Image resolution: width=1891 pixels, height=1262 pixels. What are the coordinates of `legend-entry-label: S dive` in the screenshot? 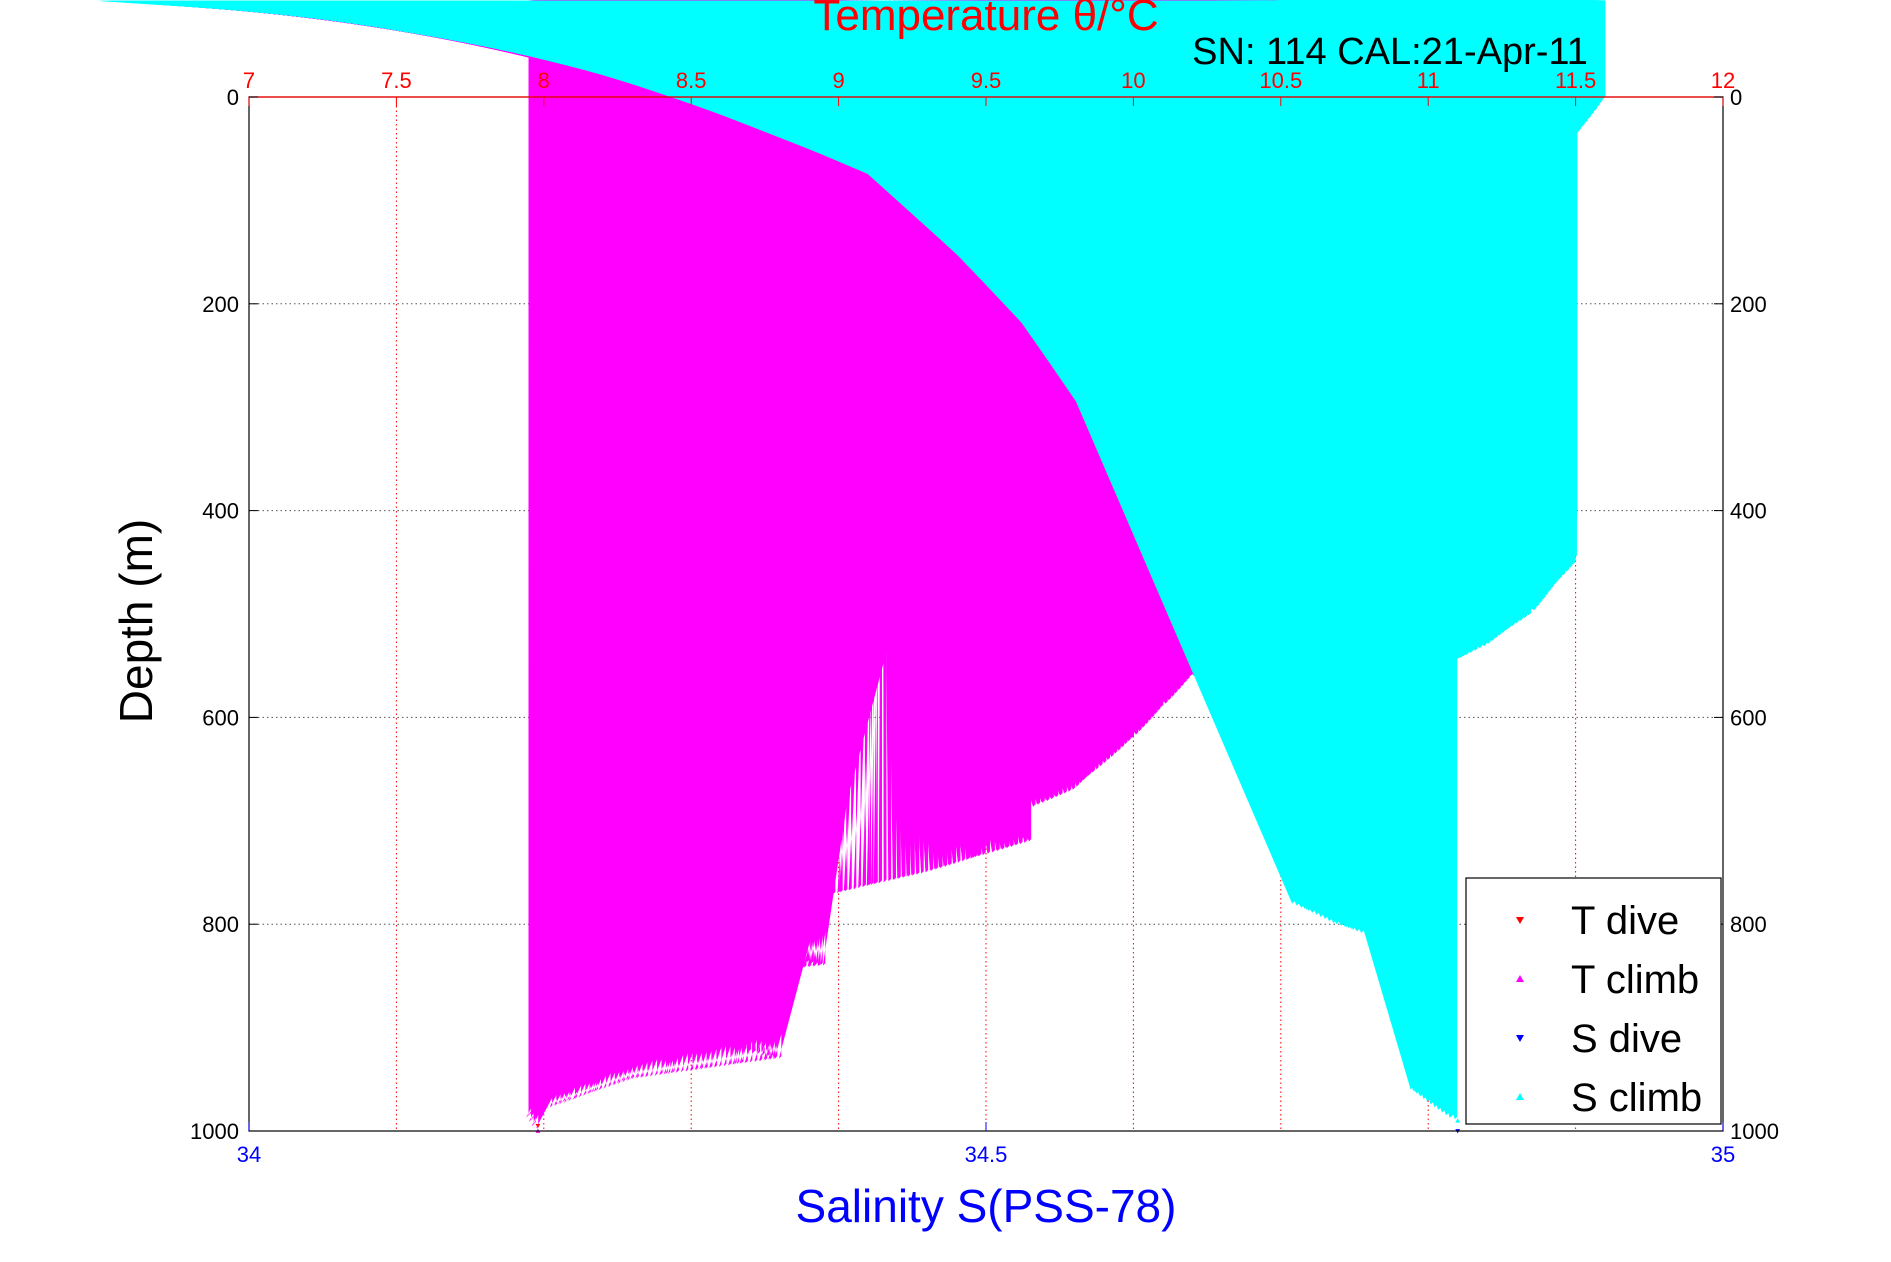 It's located at (1626, 1039).